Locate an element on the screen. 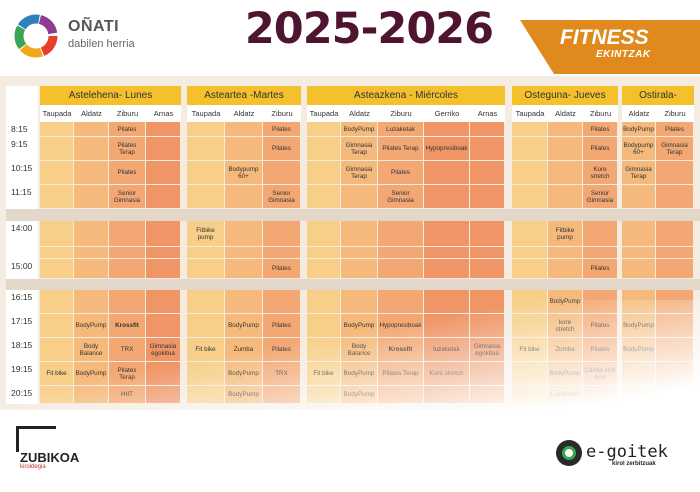  day-header: Astelehena- Lunes is located at coordinates (110, 95).